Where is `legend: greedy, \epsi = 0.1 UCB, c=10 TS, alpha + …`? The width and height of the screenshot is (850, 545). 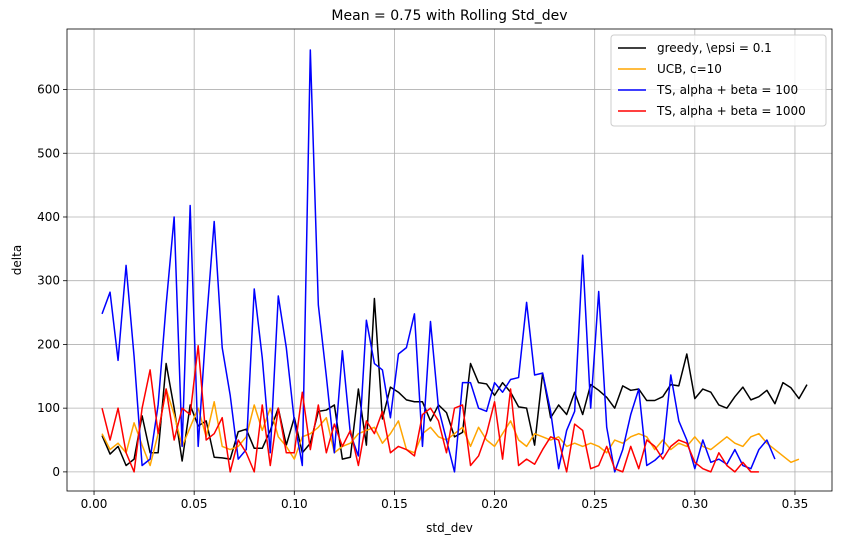 legend: greedy, \epsi = 0.1 UCB, c=10 TS, alpha + … is located at coordinates (718, 80).